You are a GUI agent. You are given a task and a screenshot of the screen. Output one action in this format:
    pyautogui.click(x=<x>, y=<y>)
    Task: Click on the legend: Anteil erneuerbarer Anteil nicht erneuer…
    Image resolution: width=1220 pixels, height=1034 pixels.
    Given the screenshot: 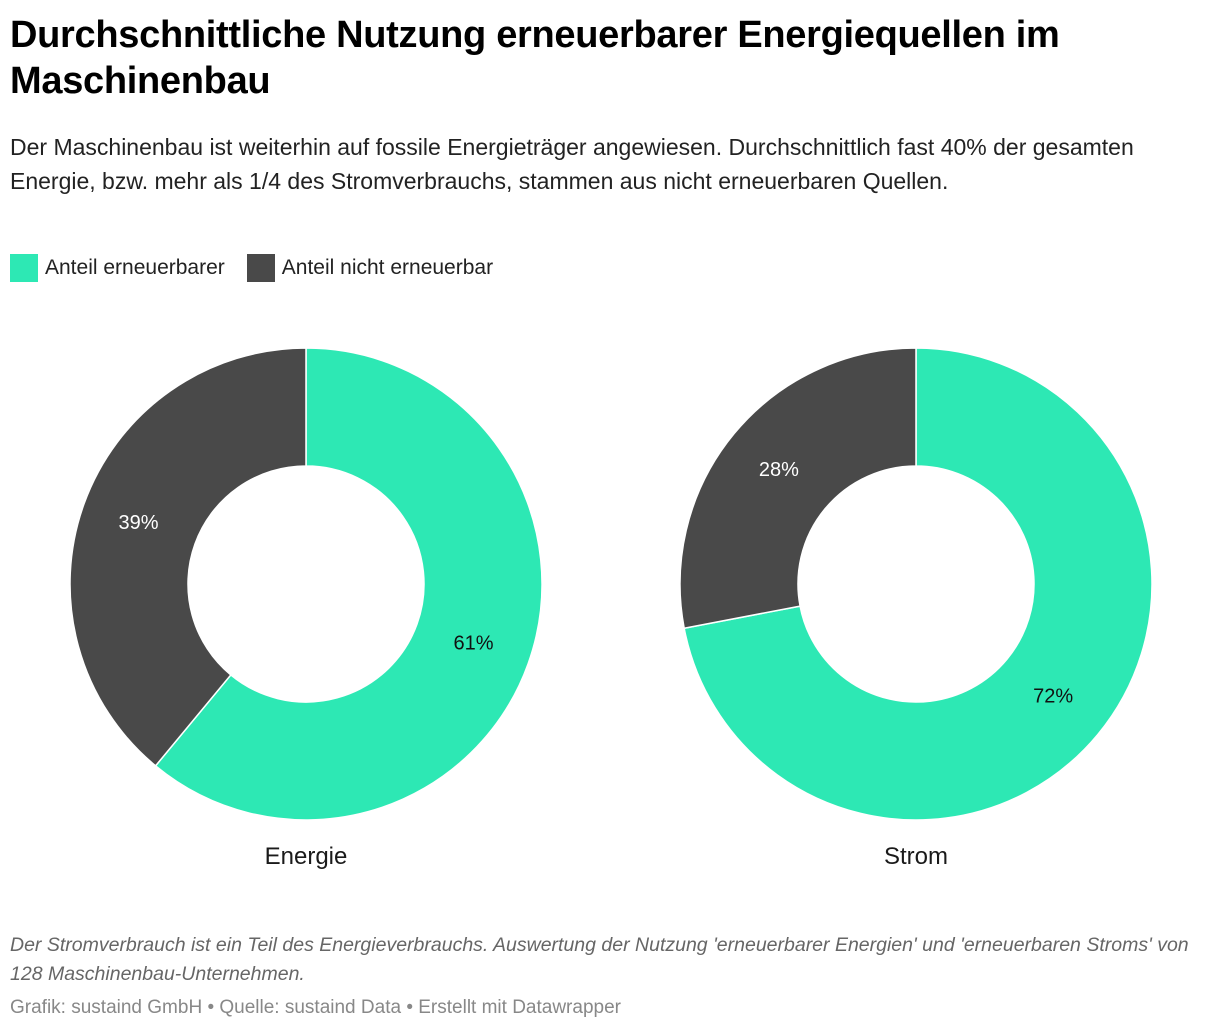 What is the action you would take?
    pyautogui.click(x=262, y=268)
    